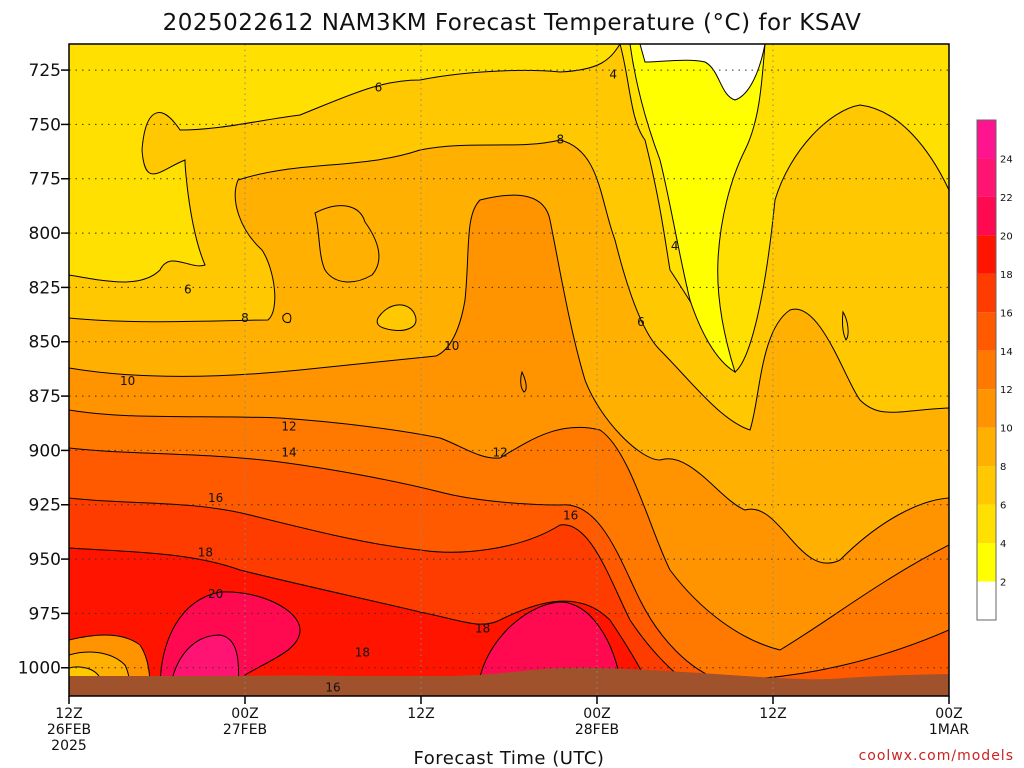 This screenshot has width=1024, height=768. I want to click on island-b, so click(396, 317).